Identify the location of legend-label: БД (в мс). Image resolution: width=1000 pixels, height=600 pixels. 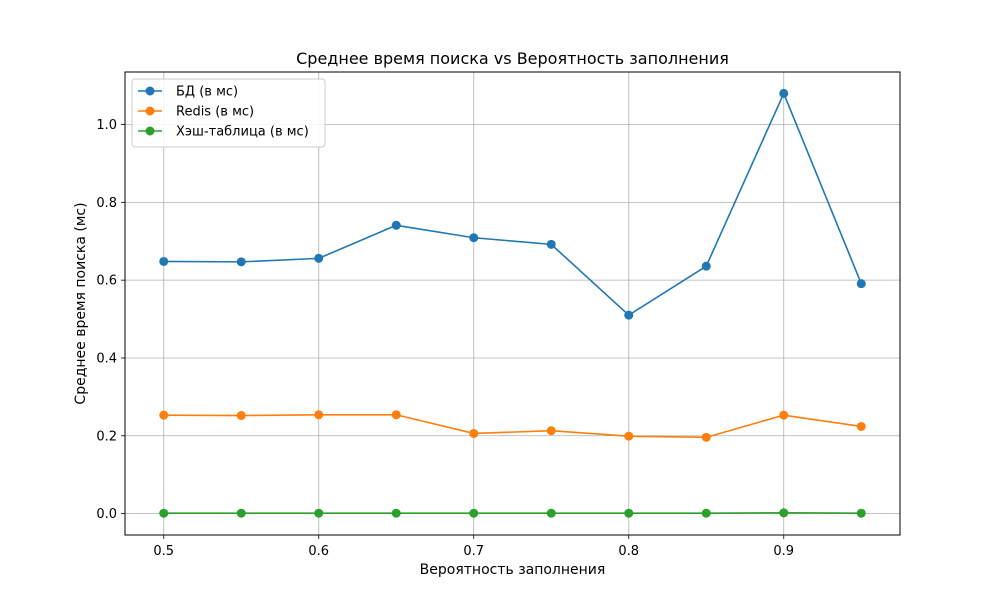
(207, 92).